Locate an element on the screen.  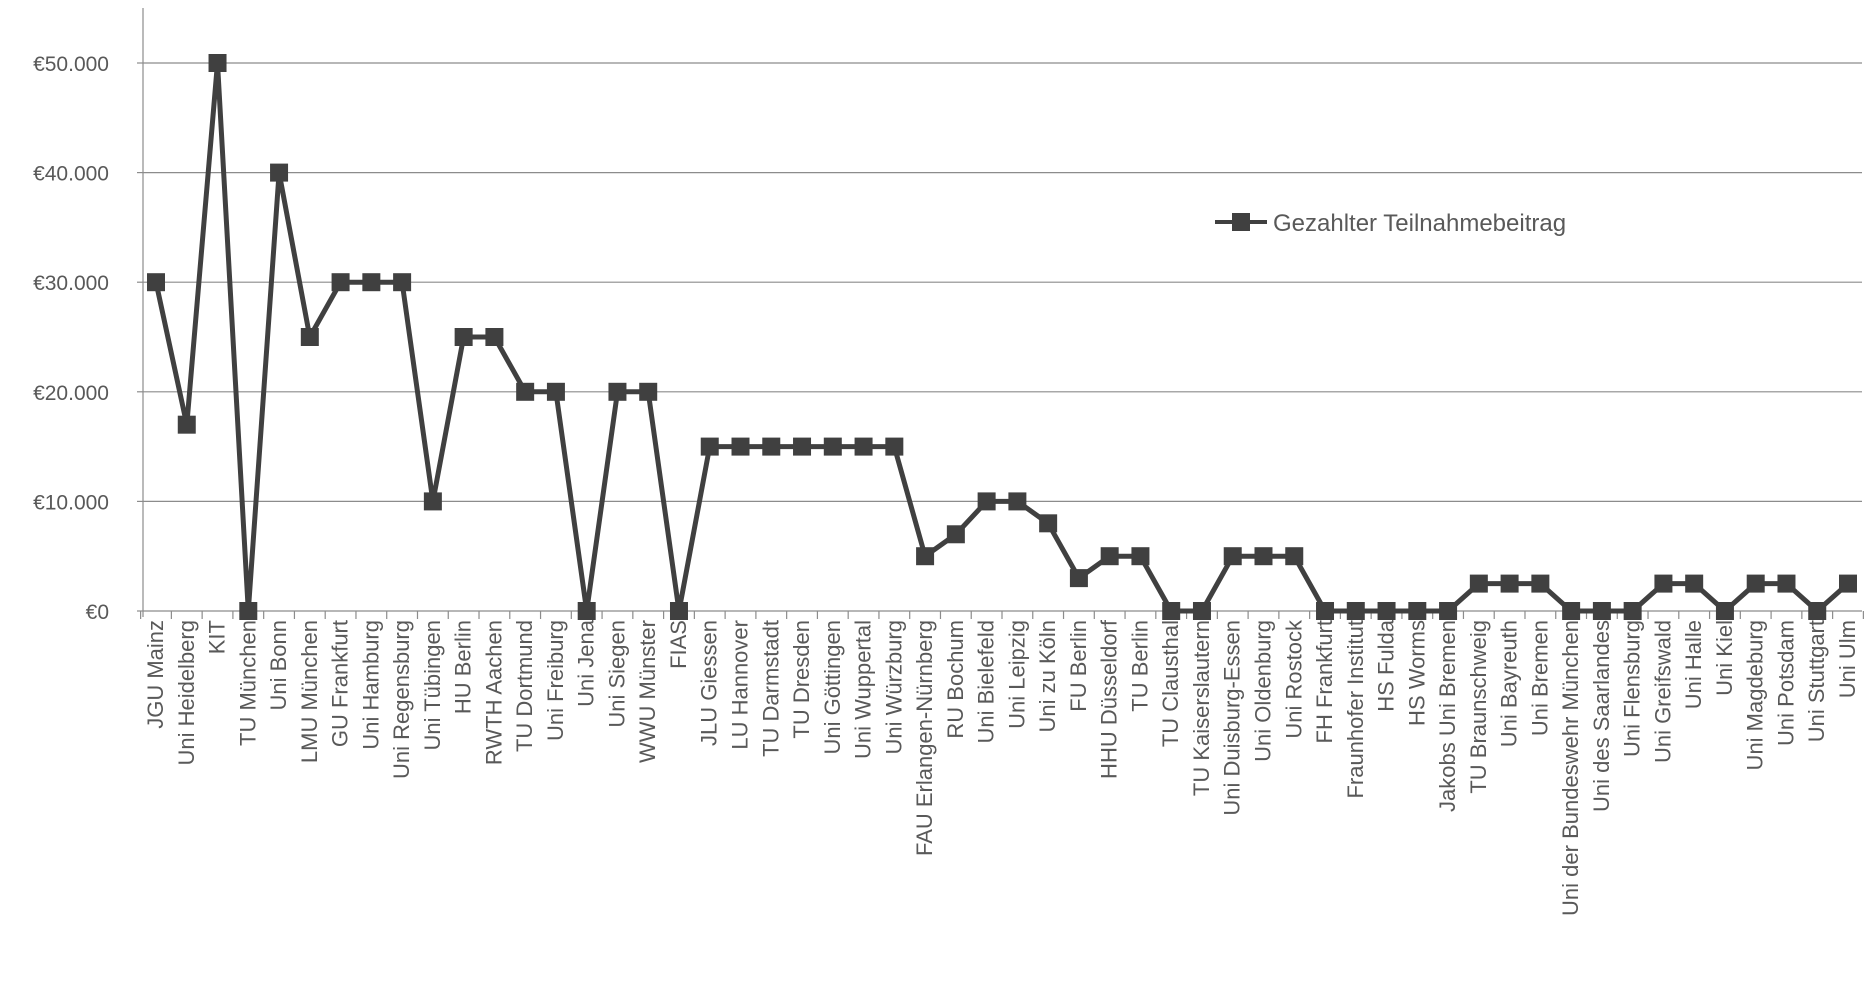
y-tick-label: €0 is located at coordinates (97, 612).